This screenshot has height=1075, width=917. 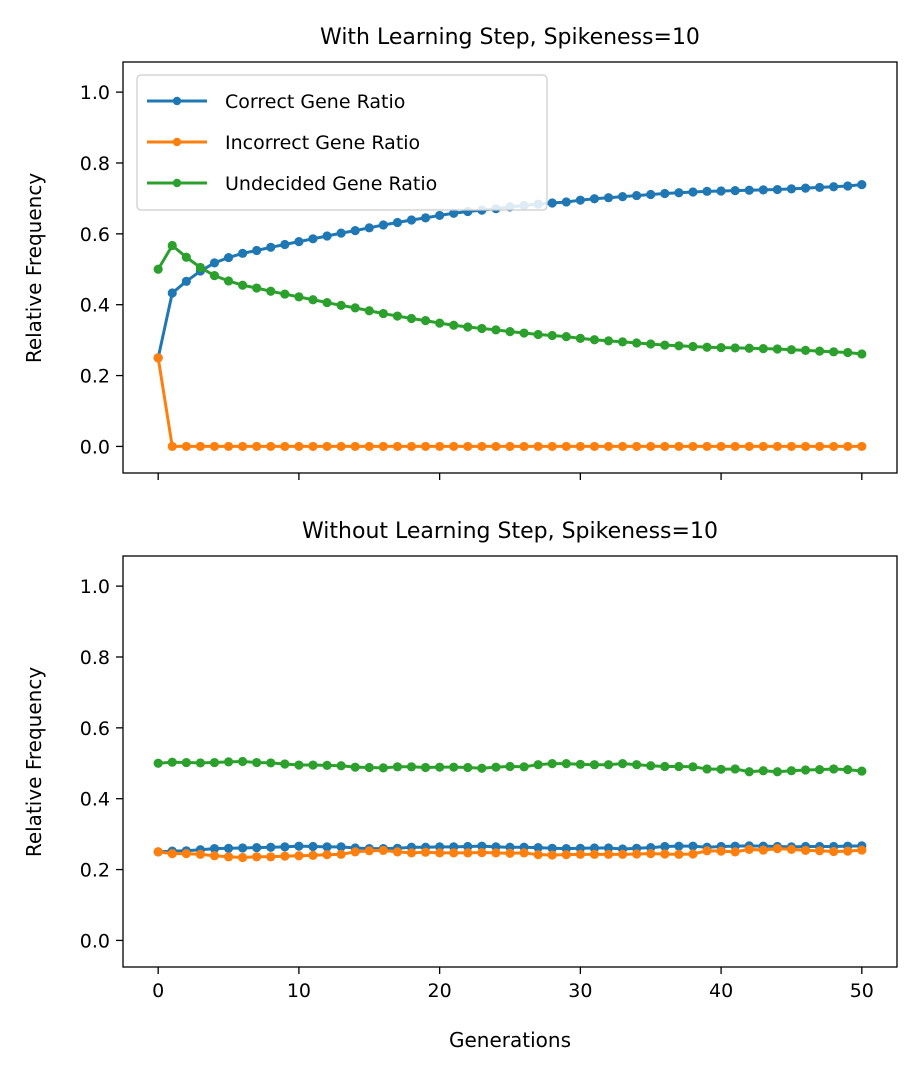 I want to click on legend-label-undecided: Undecided Gene Ratio, so click(x=331, y=184).